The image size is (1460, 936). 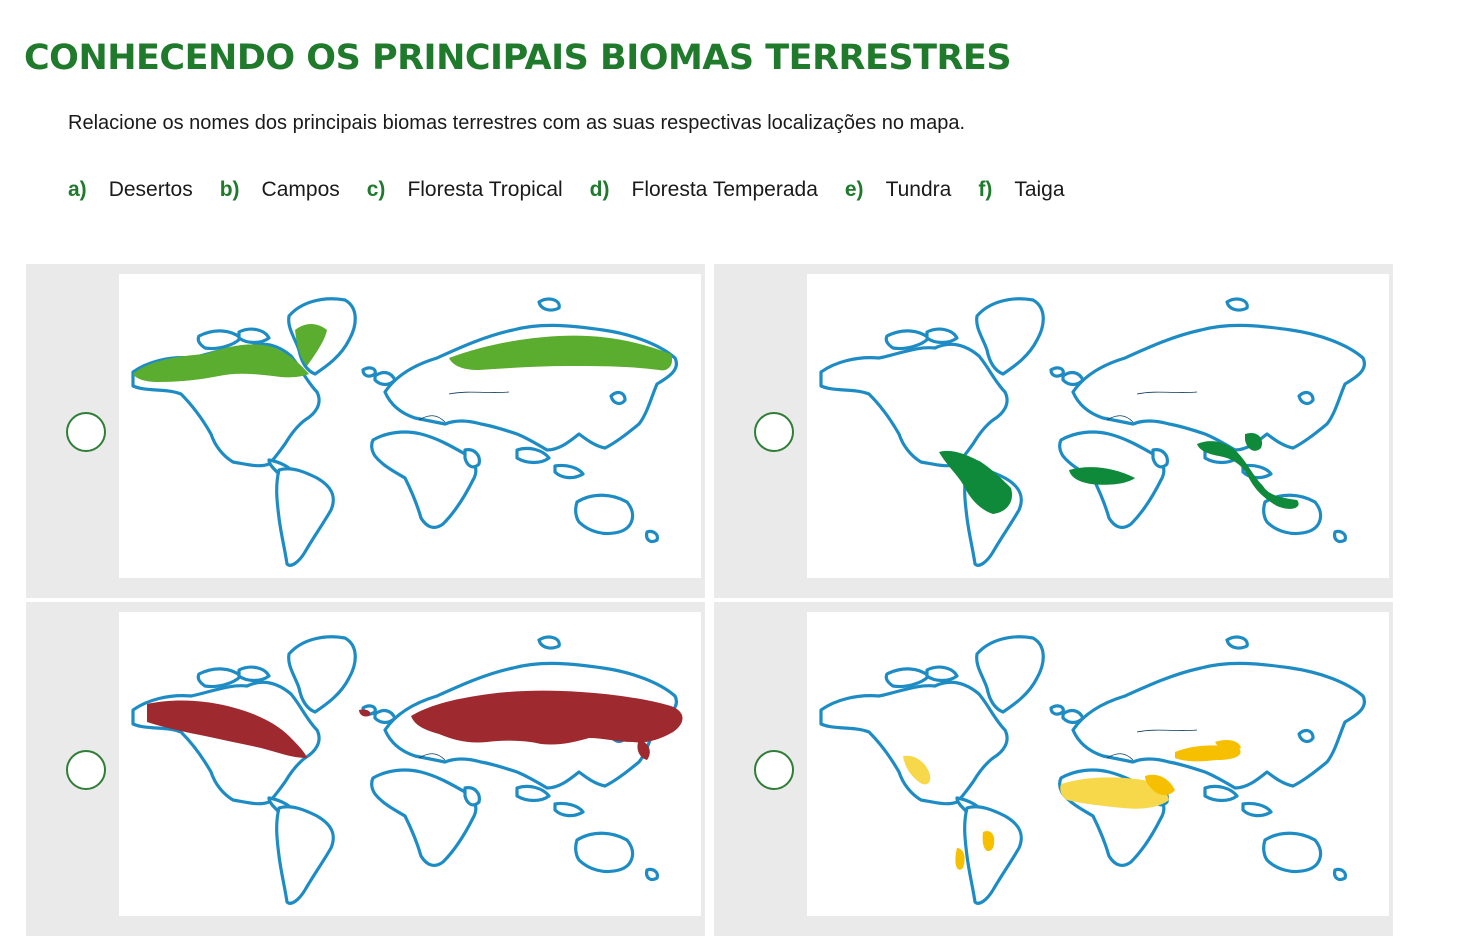 I want to click on biome-region-desert, so click(x=1114, y=793).